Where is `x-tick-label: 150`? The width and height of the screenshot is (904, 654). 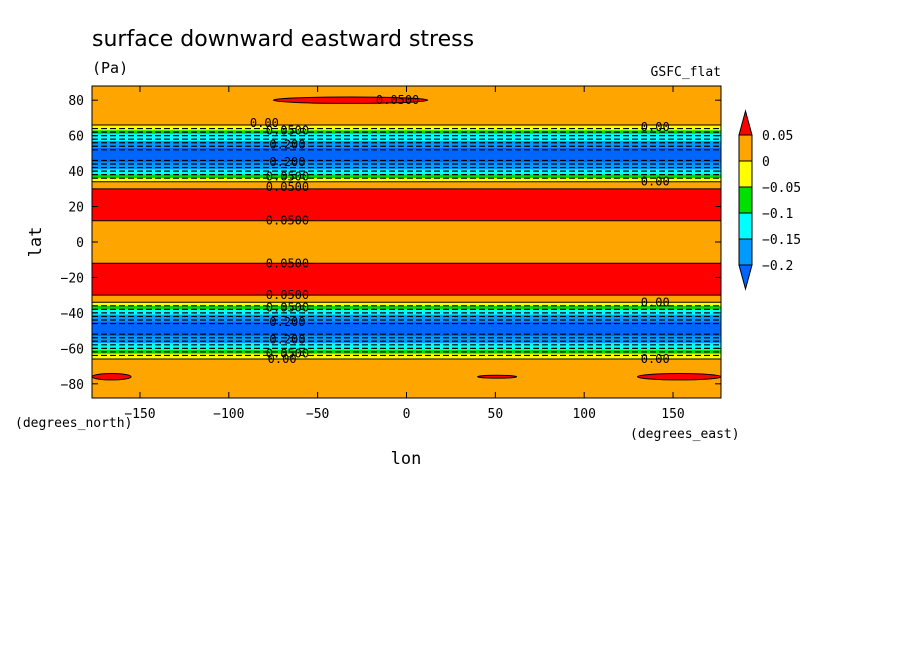 x-tick-label: 150 is located at coordinates (672, 414).